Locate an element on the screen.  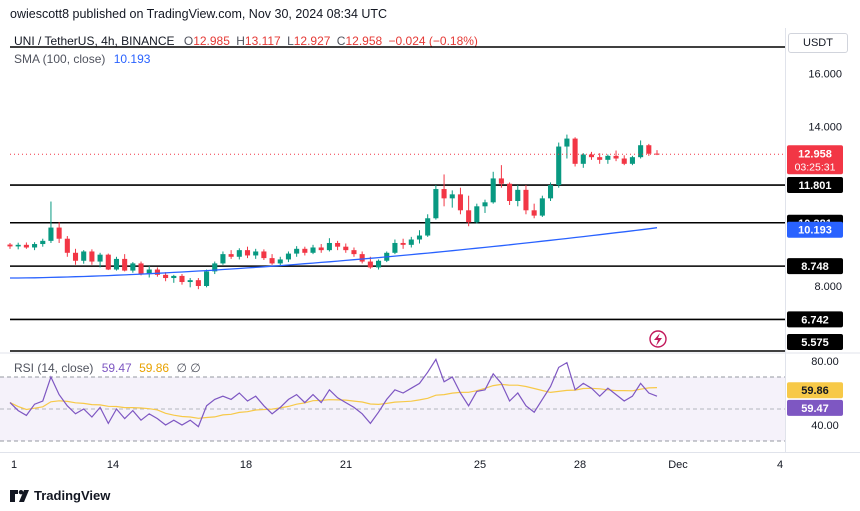
event-flash-bolt is located at coordinates (658, 339).